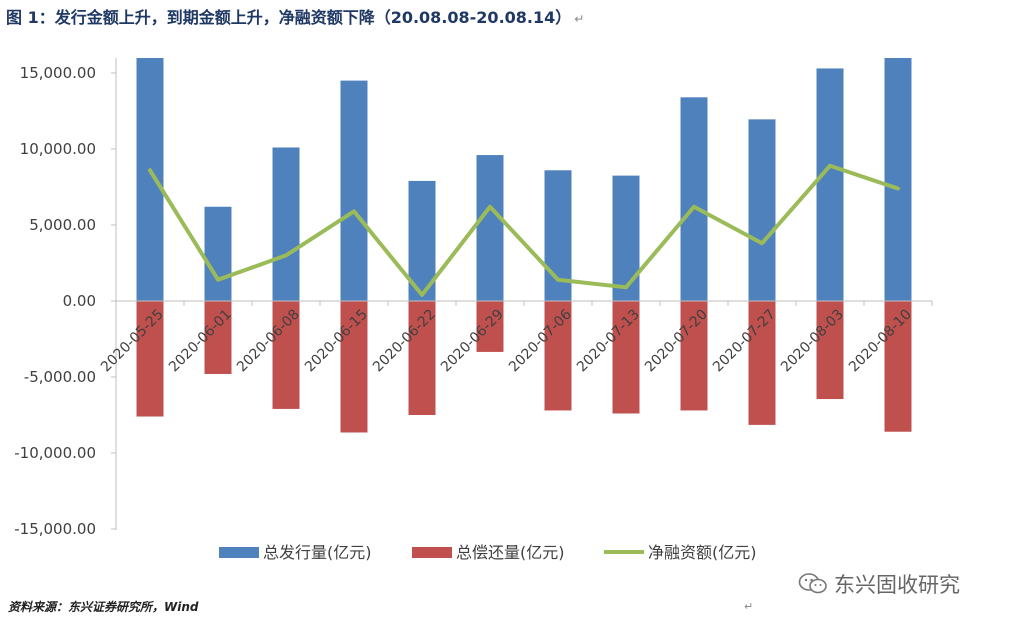 The width and height of the screenshot is (1019, 627). What do you see at coordinates (510, 552) in the screenshot?
I see `legend-label: 总偿还量(亿元)` at bounding box center [510, 552].